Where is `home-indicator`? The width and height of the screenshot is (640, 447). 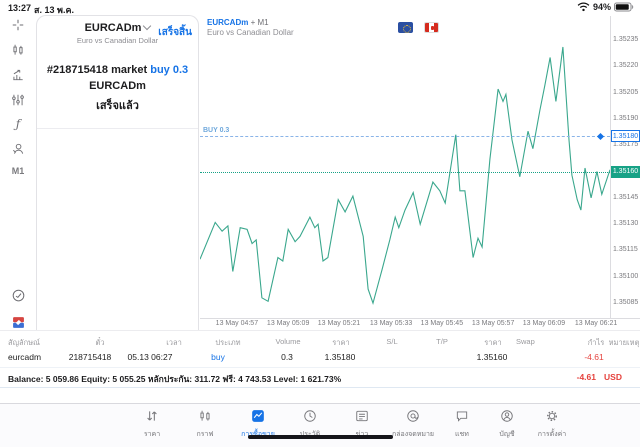
home-indicator is located at coordinates (320, 437).